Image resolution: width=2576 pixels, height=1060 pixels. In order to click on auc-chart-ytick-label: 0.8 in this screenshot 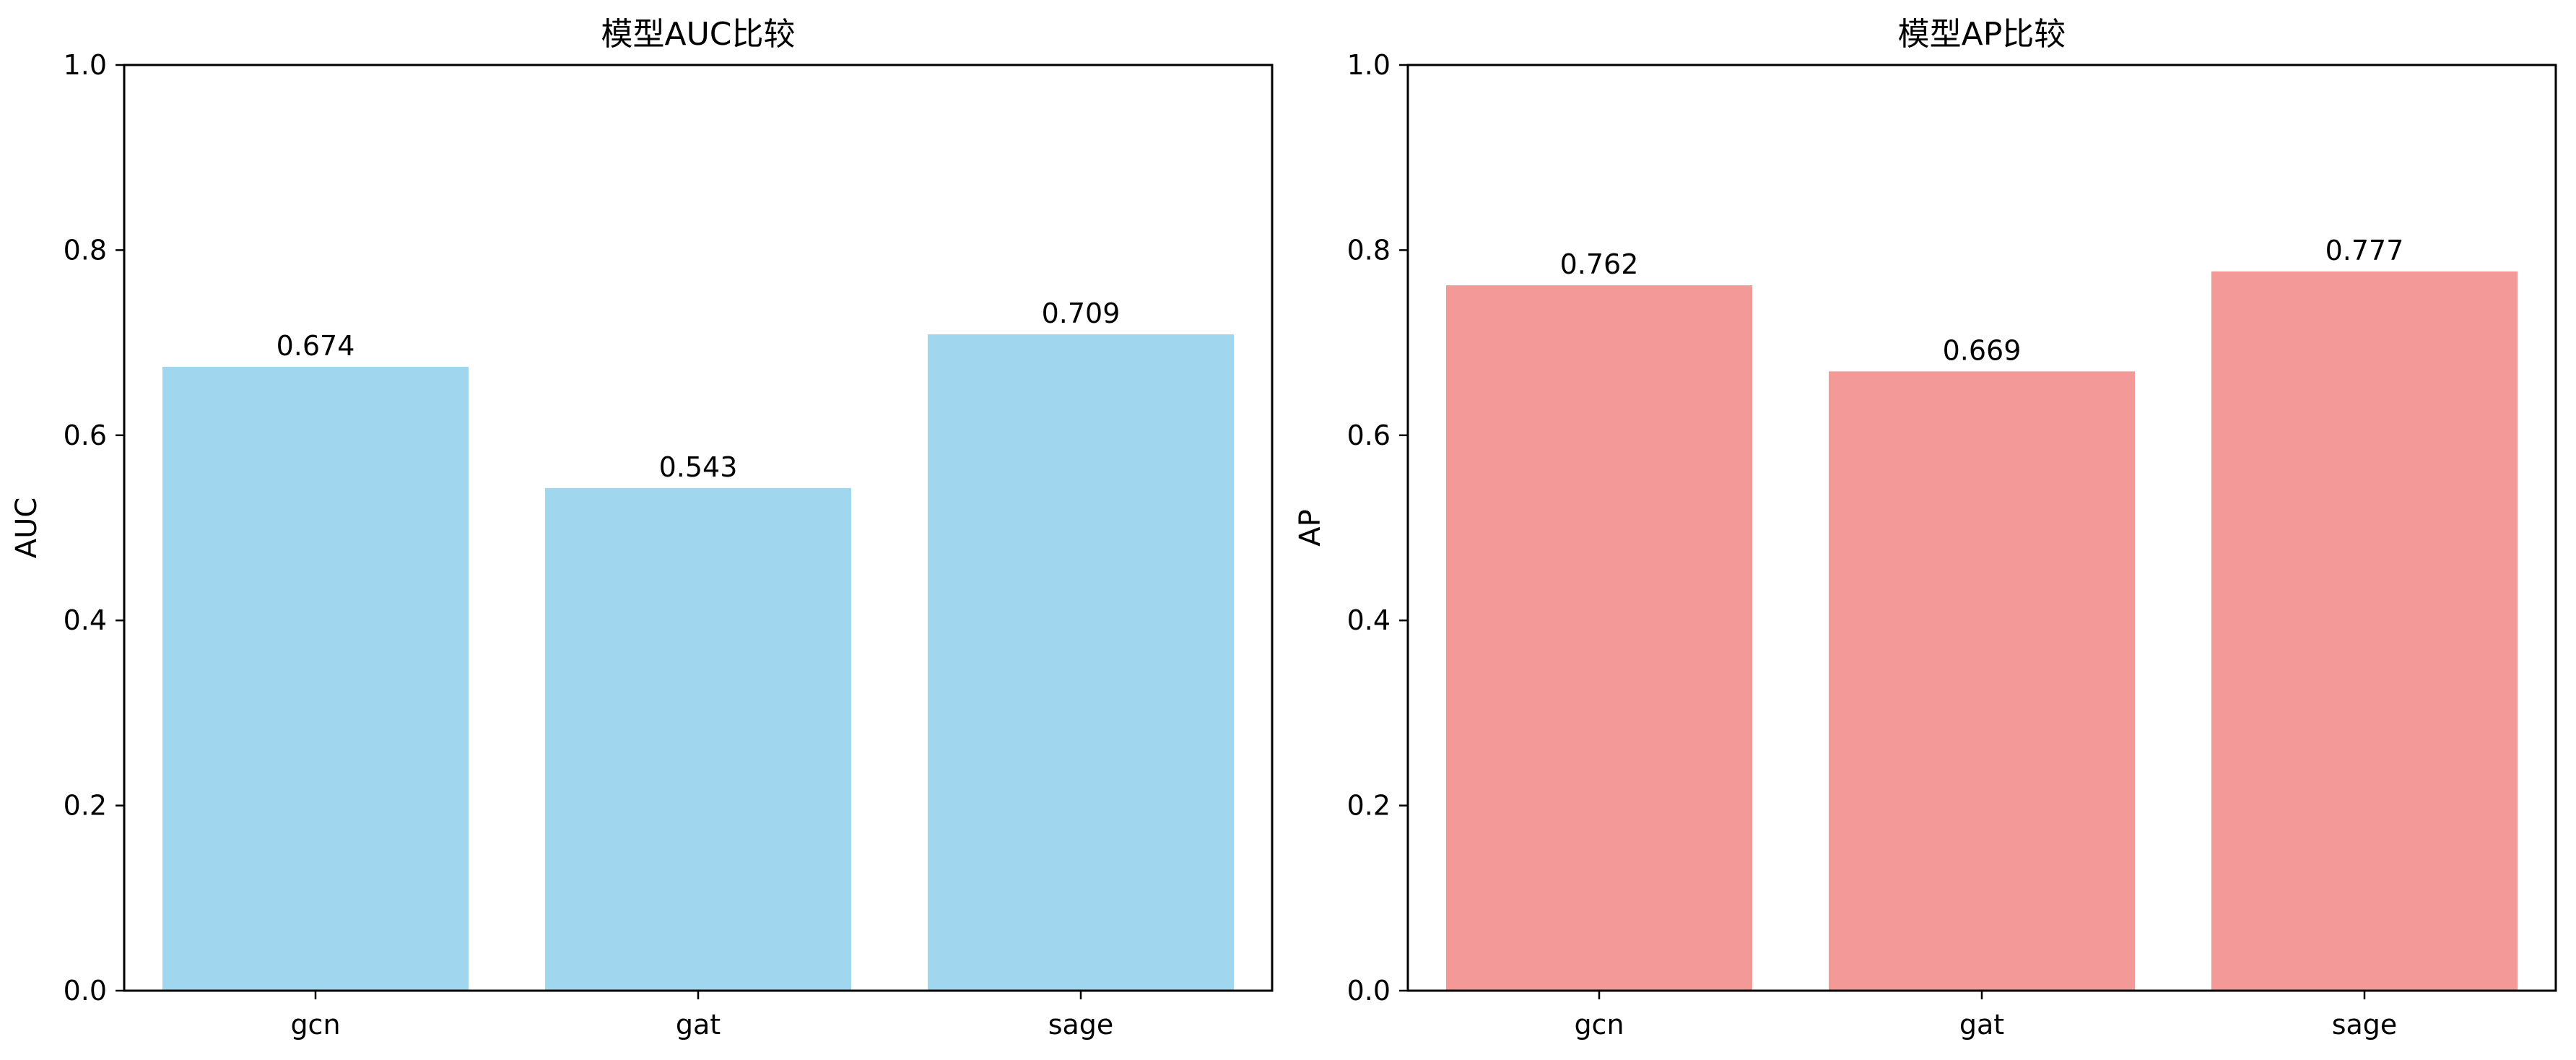, I will do `click(85, 250)`.